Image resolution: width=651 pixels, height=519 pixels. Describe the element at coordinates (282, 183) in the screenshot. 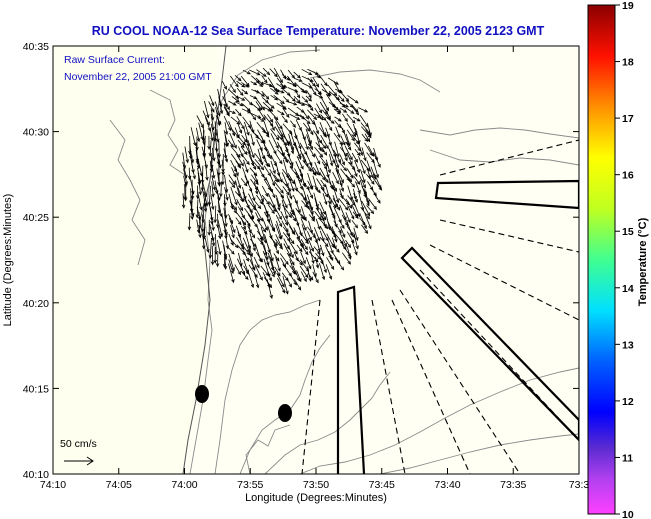

I see `surface-current-vectors` at that location.